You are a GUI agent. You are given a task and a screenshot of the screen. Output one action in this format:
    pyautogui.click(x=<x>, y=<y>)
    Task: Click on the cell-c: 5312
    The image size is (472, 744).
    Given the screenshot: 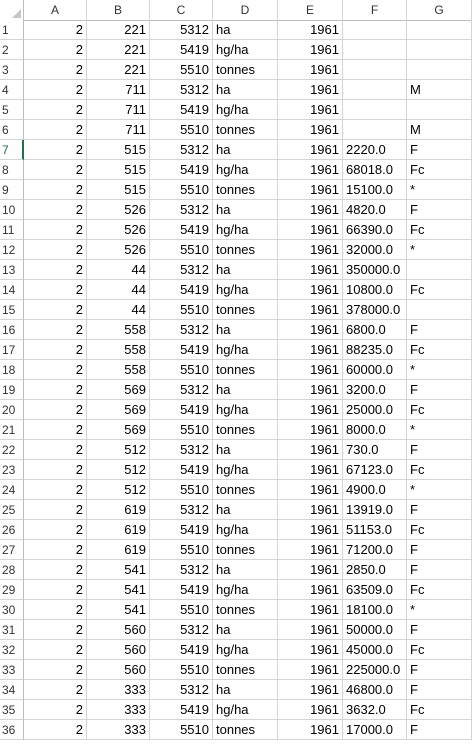 What is the action you would take?
    pyautogui.click(x=181, y=450)
    